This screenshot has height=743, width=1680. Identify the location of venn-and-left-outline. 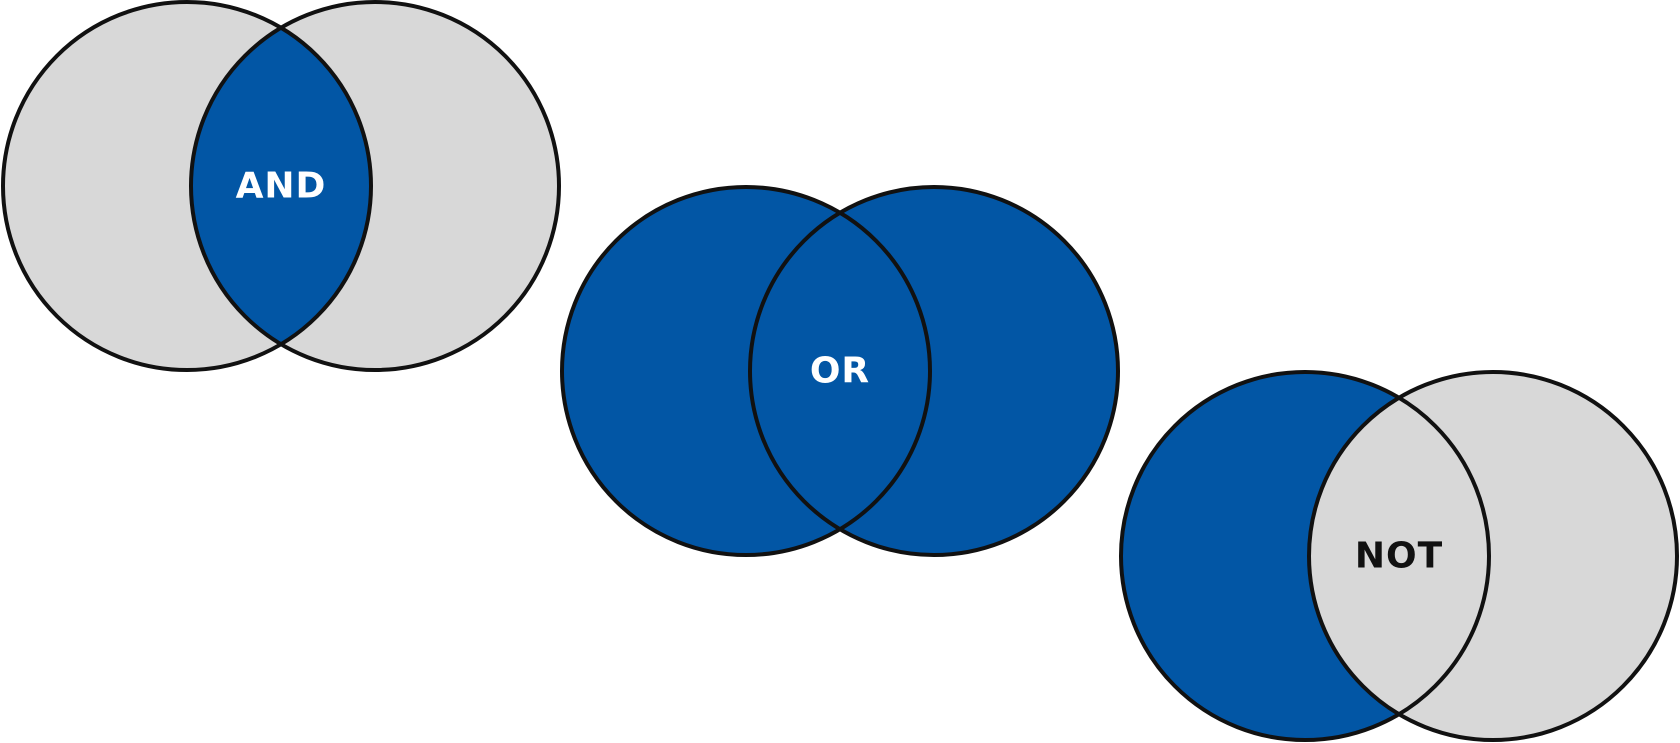
(187, 186).